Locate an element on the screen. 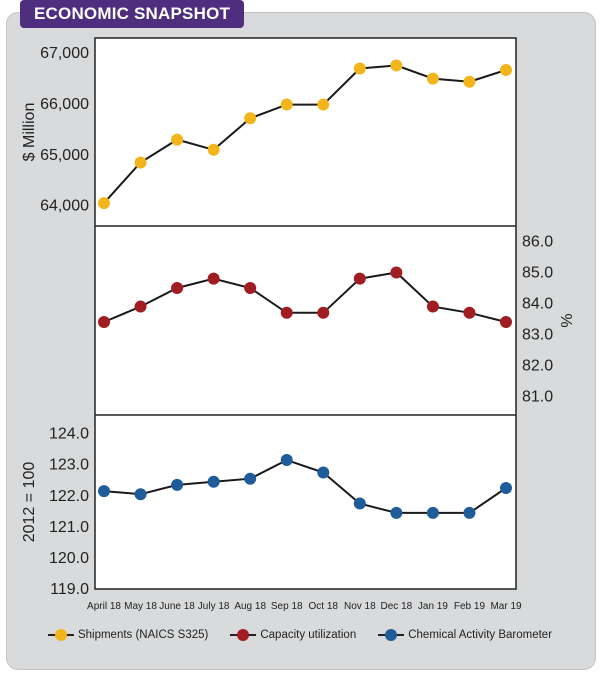 Image resolution: width=600 pixels, height=674 pixels. y-tick-label: 67,000 is located at coordinates (64, 53).